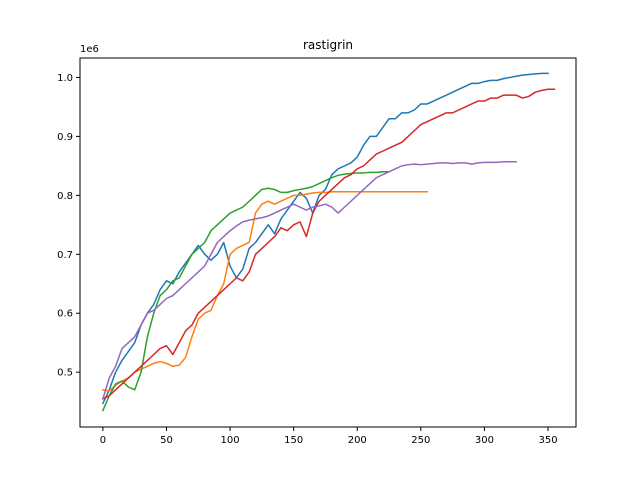 The height and width of the screenshot is (480, 640). Describe the element at coordinates (65, 255) in the screenshot. I see `y-tick-label: 0.7` at that location.